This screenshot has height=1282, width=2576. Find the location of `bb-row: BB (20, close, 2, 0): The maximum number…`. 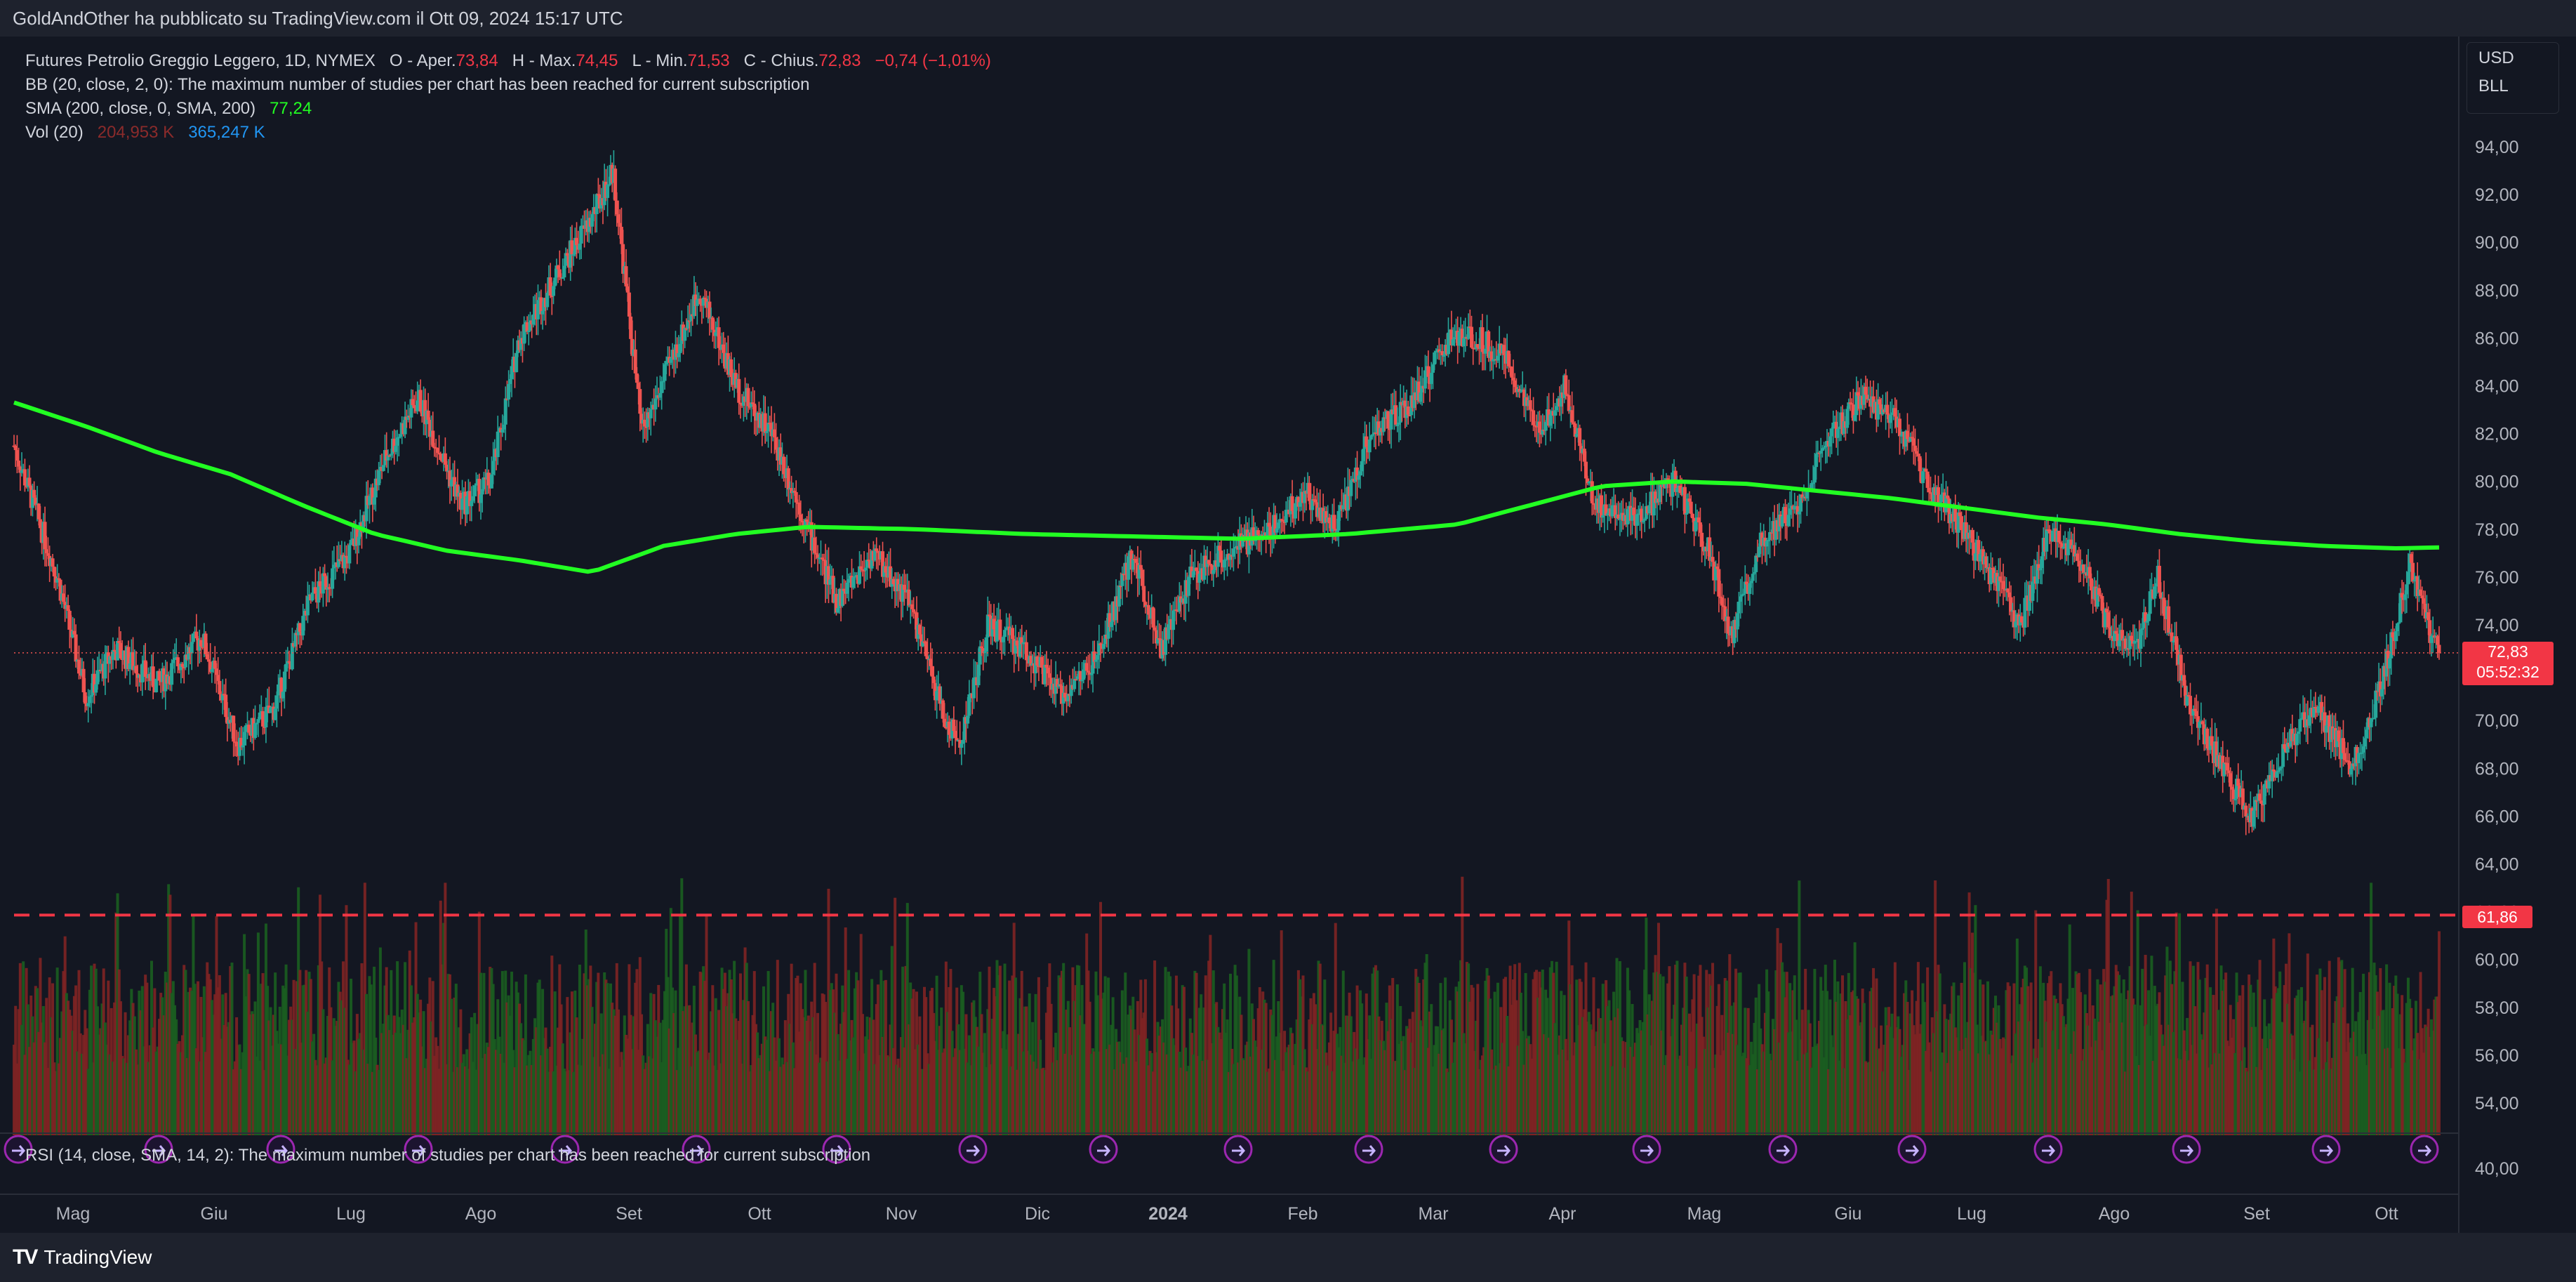

bb-row: BB (20, close, 2, 0): The maximum number… is located at coordinates (508, 85).